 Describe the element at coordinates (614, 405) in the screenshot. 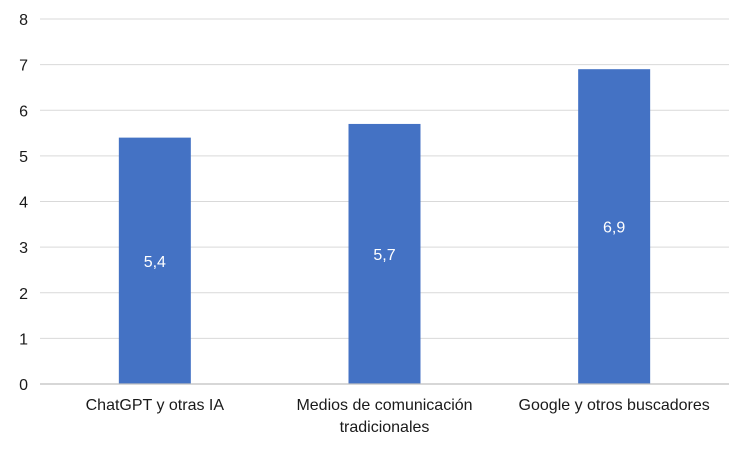

I see `x-tick-label: Google y otros buscadores` at that location.